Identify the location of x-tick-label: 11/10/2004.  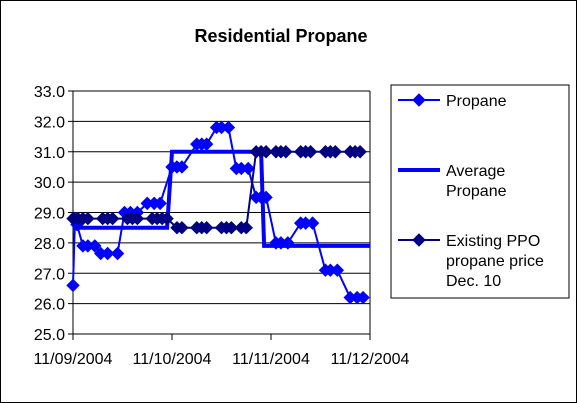
(172, 359).